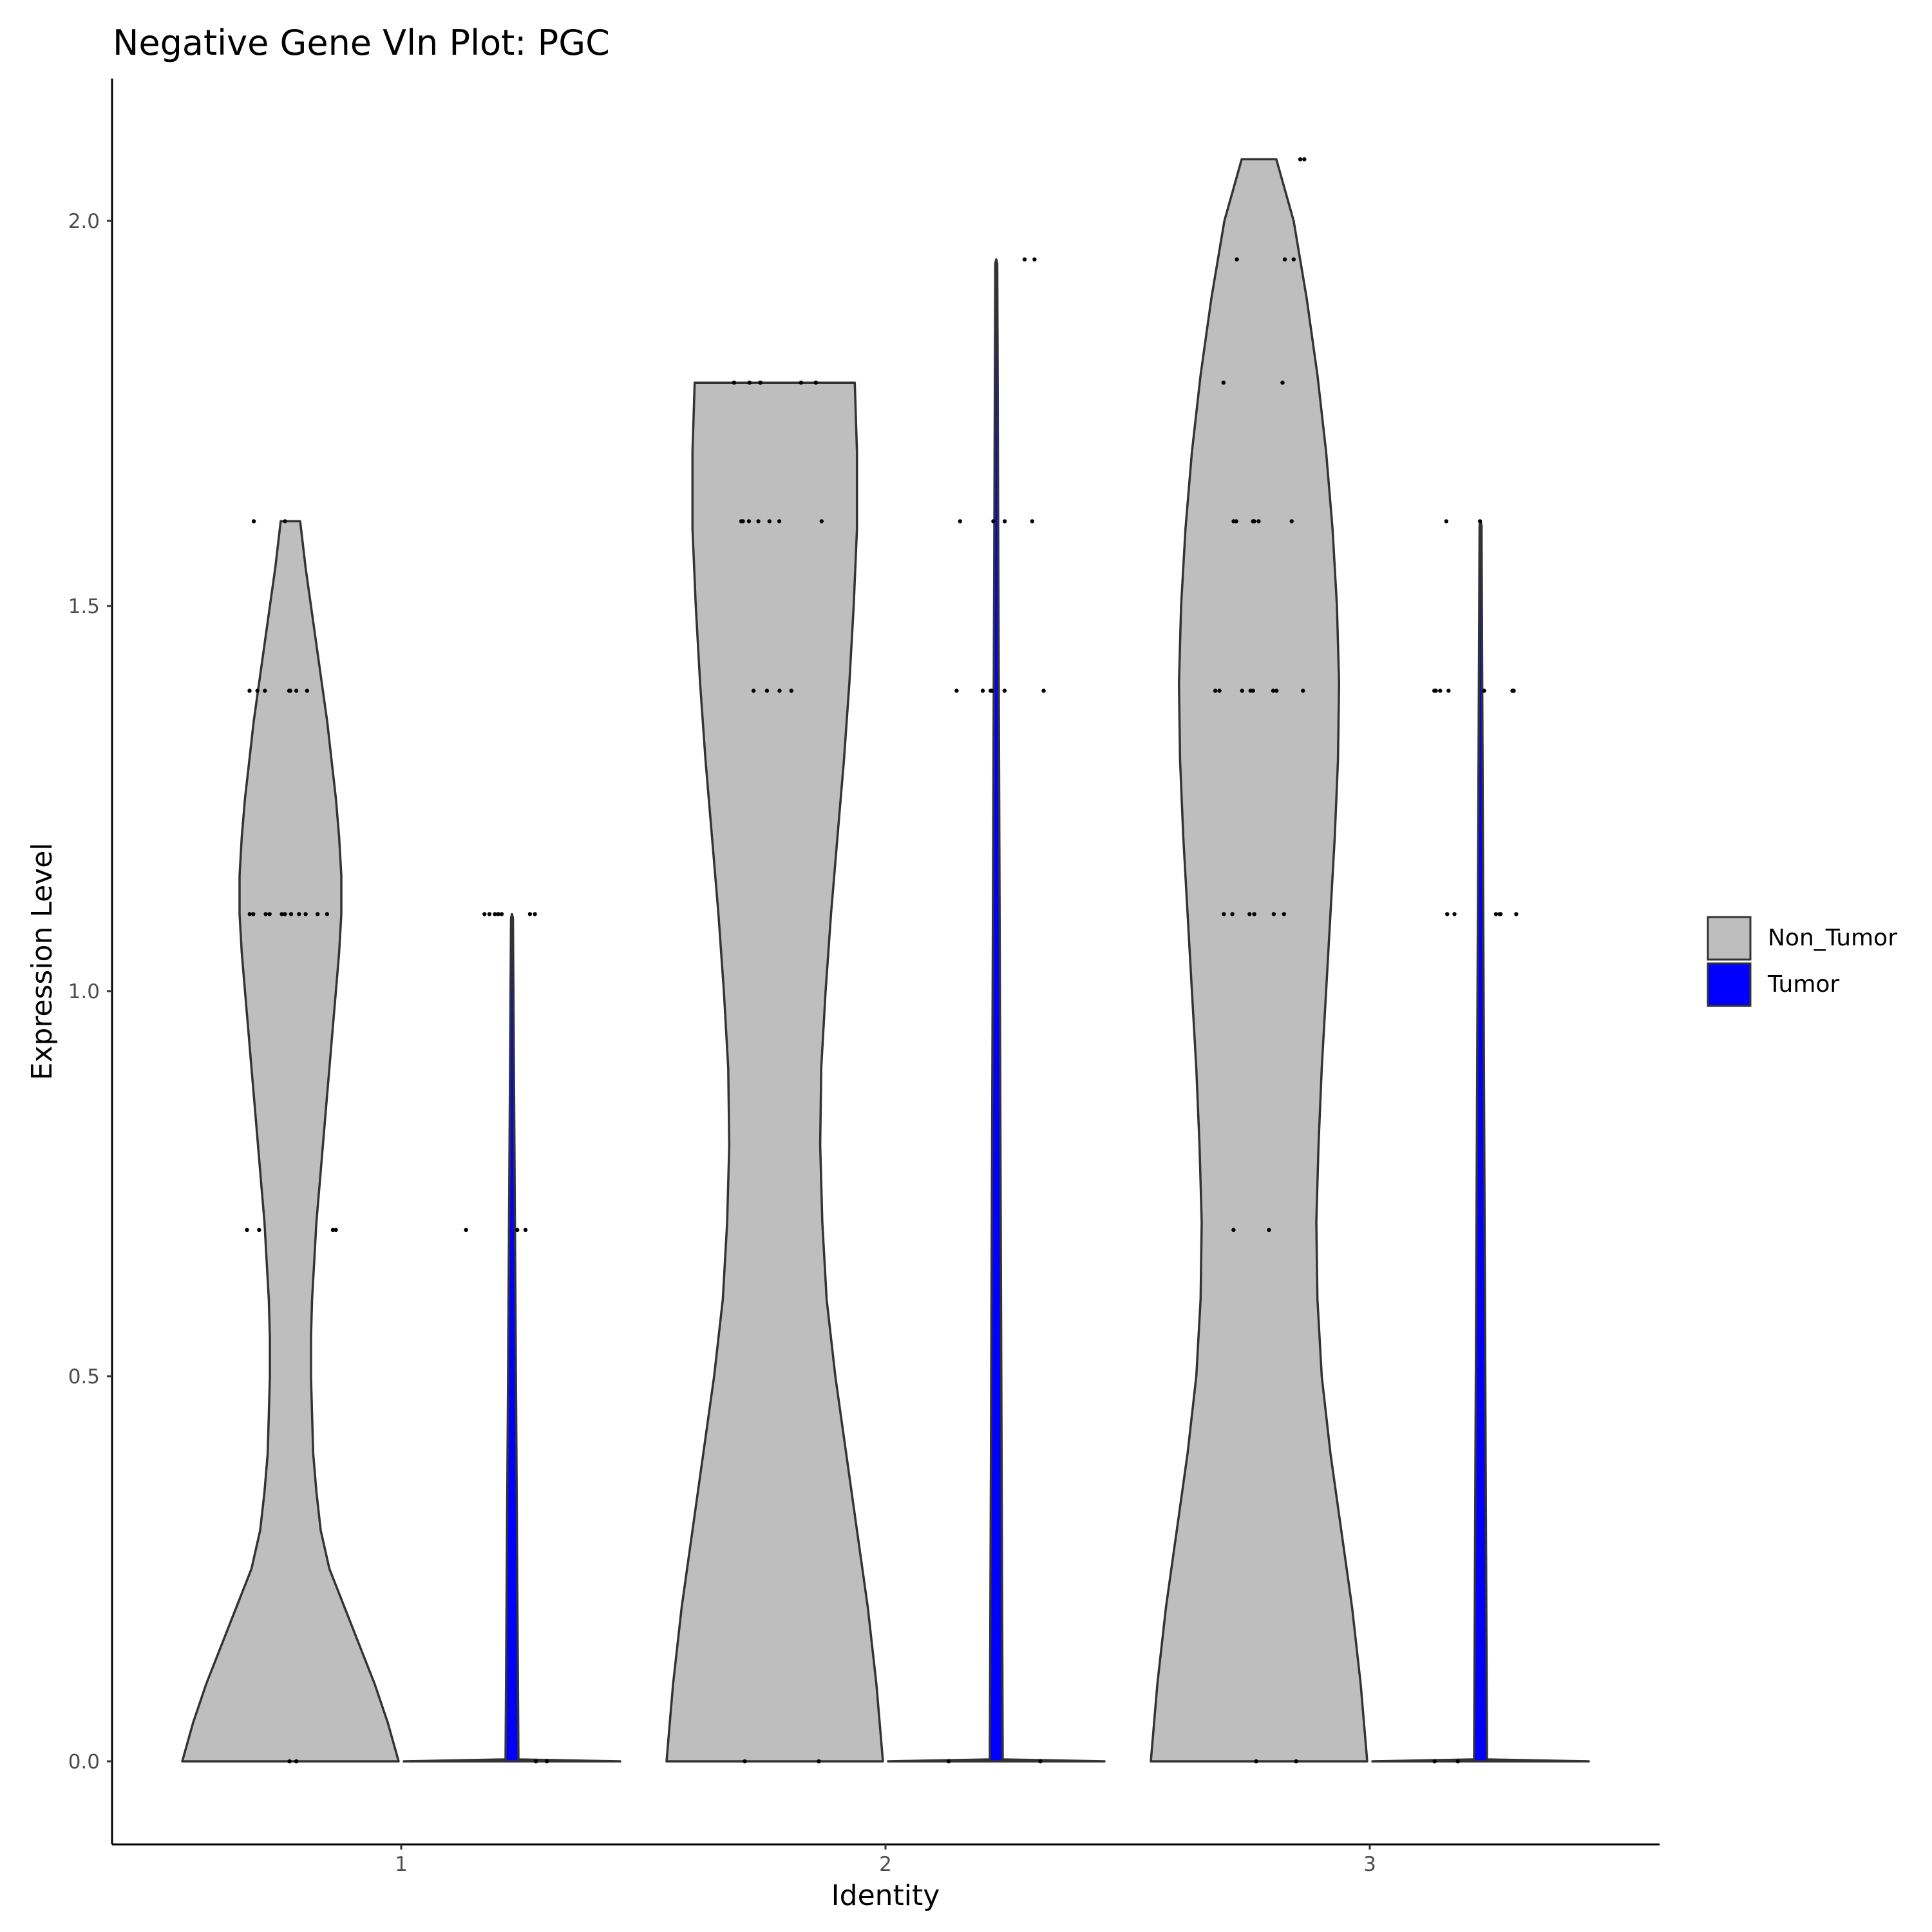 This screenshot has width=1932, height=1932. What do you see at coordinates (362, 43) in the screenshot?
I see `chart-title: Negative Gene Vln Plot: PGC` at bounding box center [362, 43].